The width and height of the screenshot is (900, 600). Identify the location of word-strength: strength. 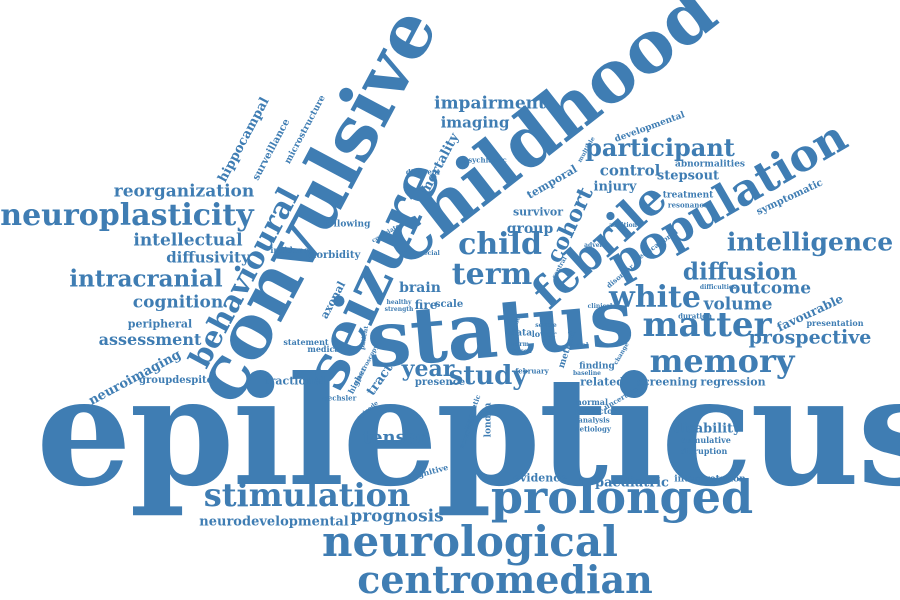
(399, 309).